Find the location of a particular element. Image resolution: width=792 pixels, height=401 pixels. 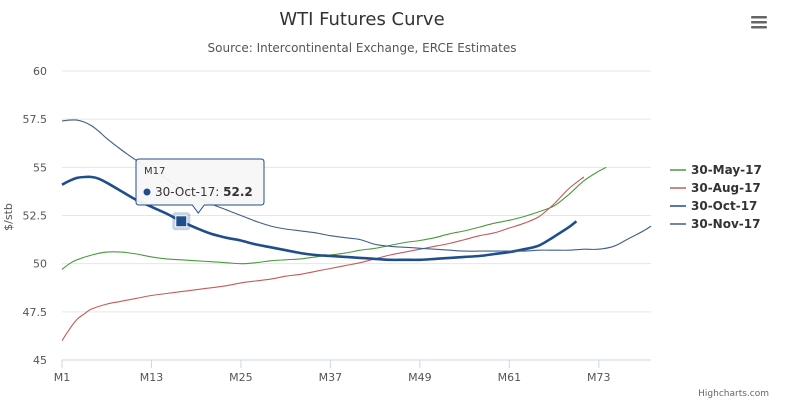

x-tick-label: M13 is located at coordinates (152, 377).